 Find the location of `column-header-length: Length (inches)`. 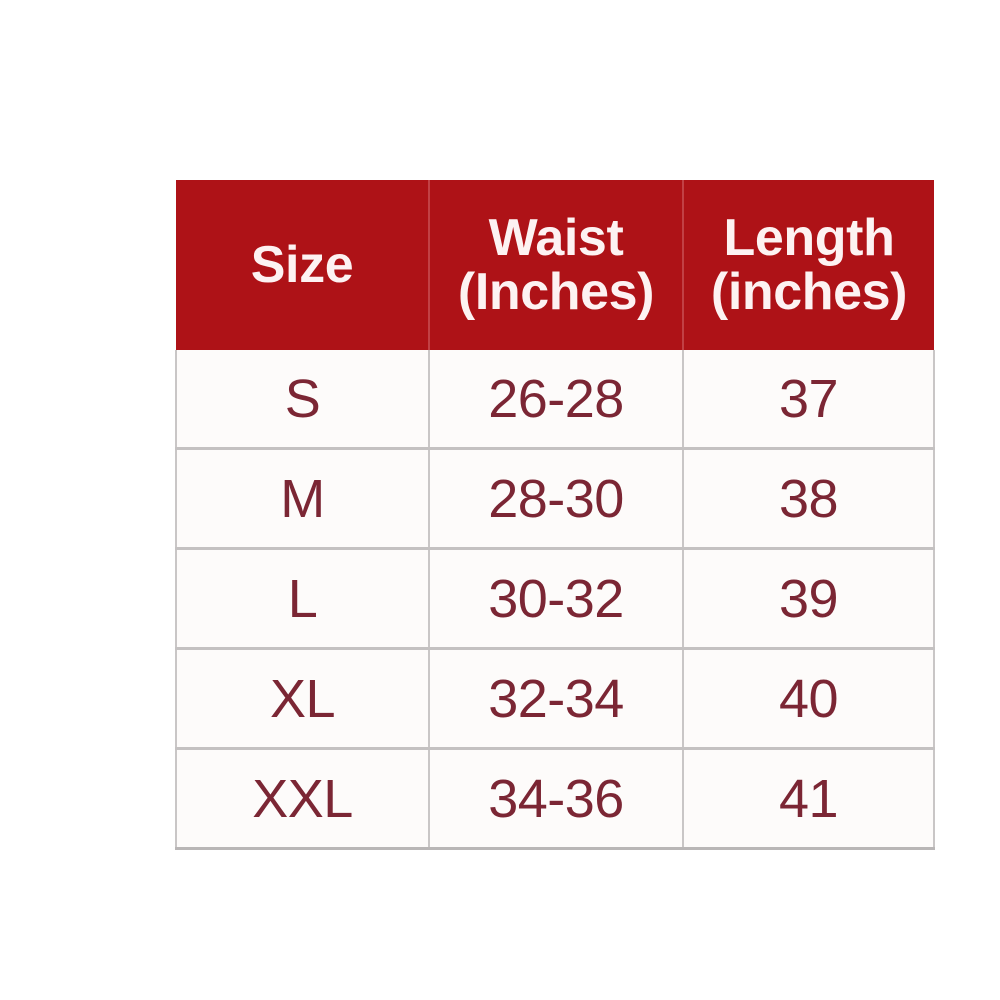

column-header-length: Length (inches) is located at coordinates (808, 265).